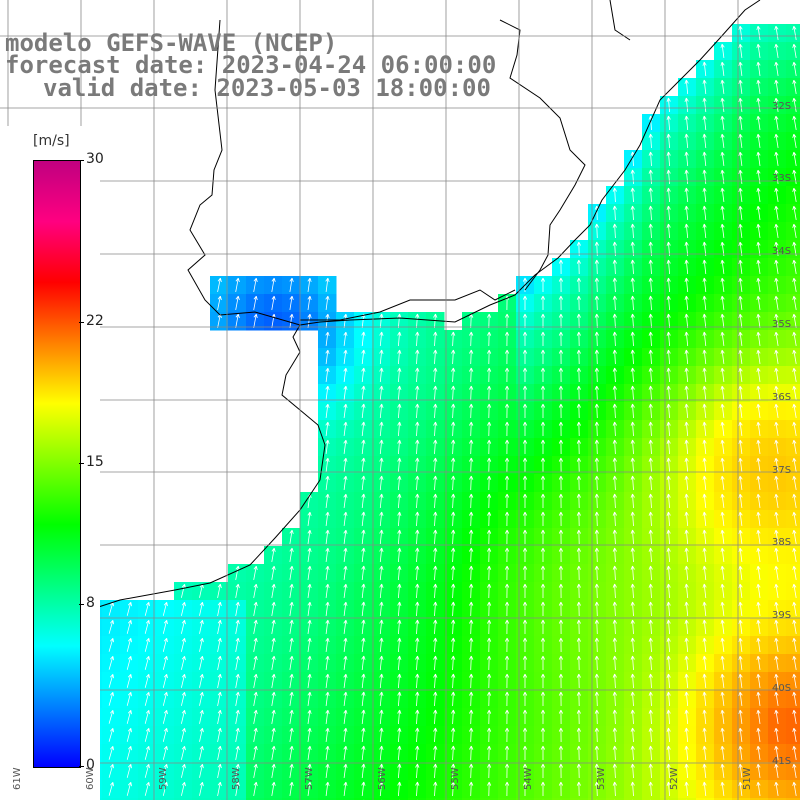 The image size is (800, 800). What do you see at coordinates (163, 778) in the screenshot?
I see `longitude-label: 59W` at bounding box center [163, 778].